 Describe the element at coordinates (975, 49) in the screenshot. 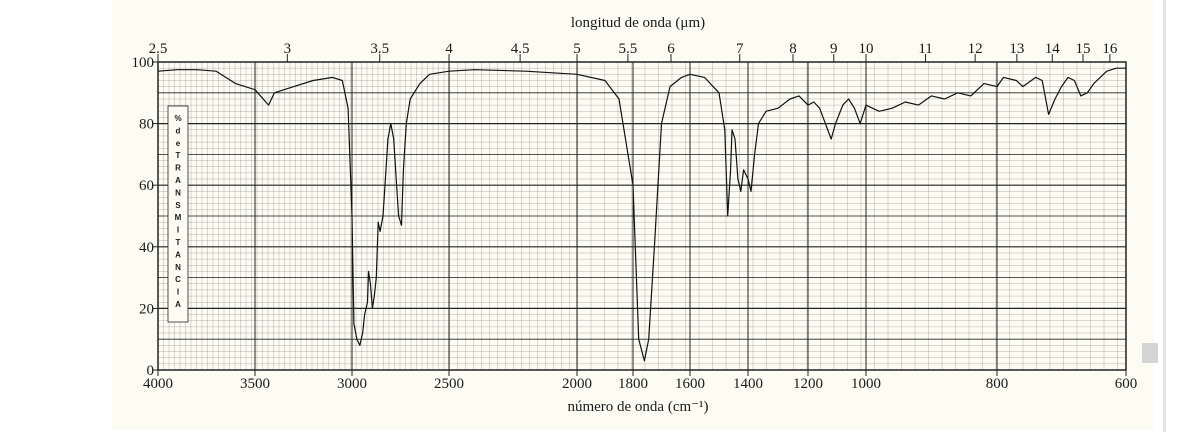

I see `top-tick-label: 12` at that location.